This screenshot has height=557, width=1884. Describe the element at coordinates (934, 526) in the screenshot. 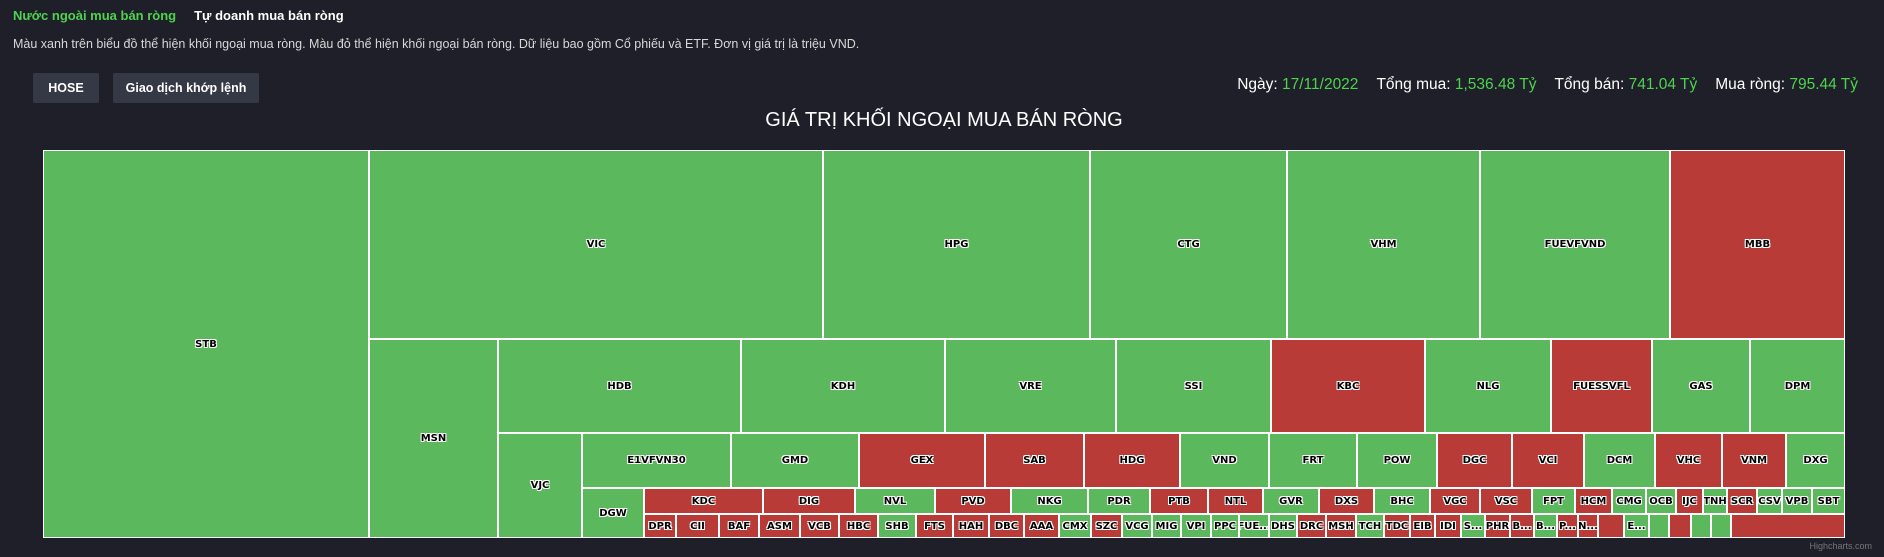

I see `treemap-tile-fts: FTS` at that location.